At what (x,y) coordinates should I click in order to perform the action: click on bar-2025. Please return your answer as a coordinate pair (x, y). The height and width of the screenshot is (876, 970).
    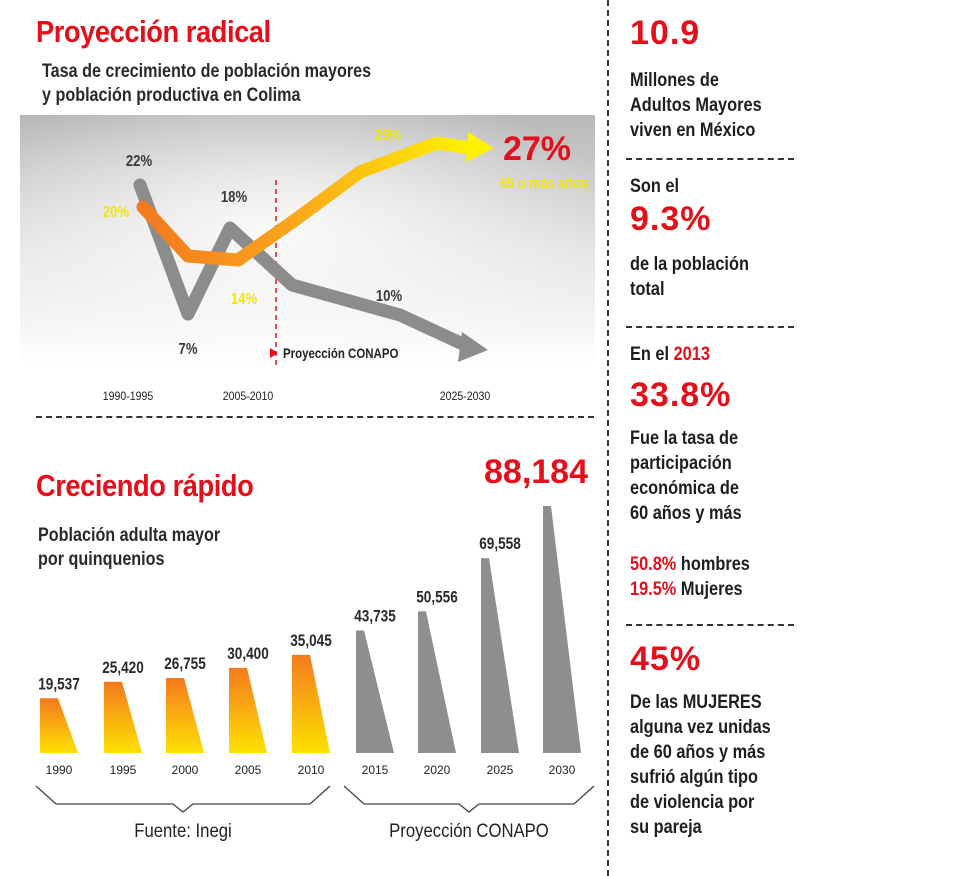
    Looking at the image, I should click on (500, 655).